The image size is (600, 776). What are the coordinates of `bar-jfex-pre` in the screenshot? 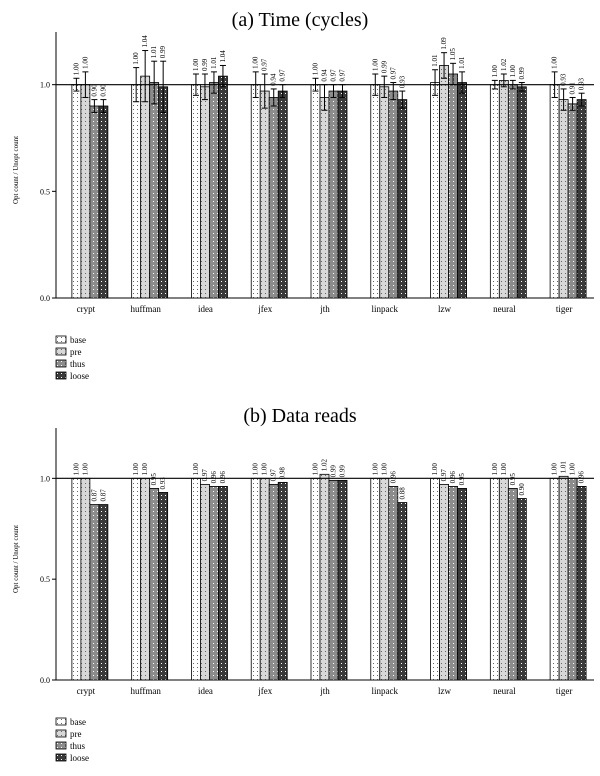 It's located at (264, 194).